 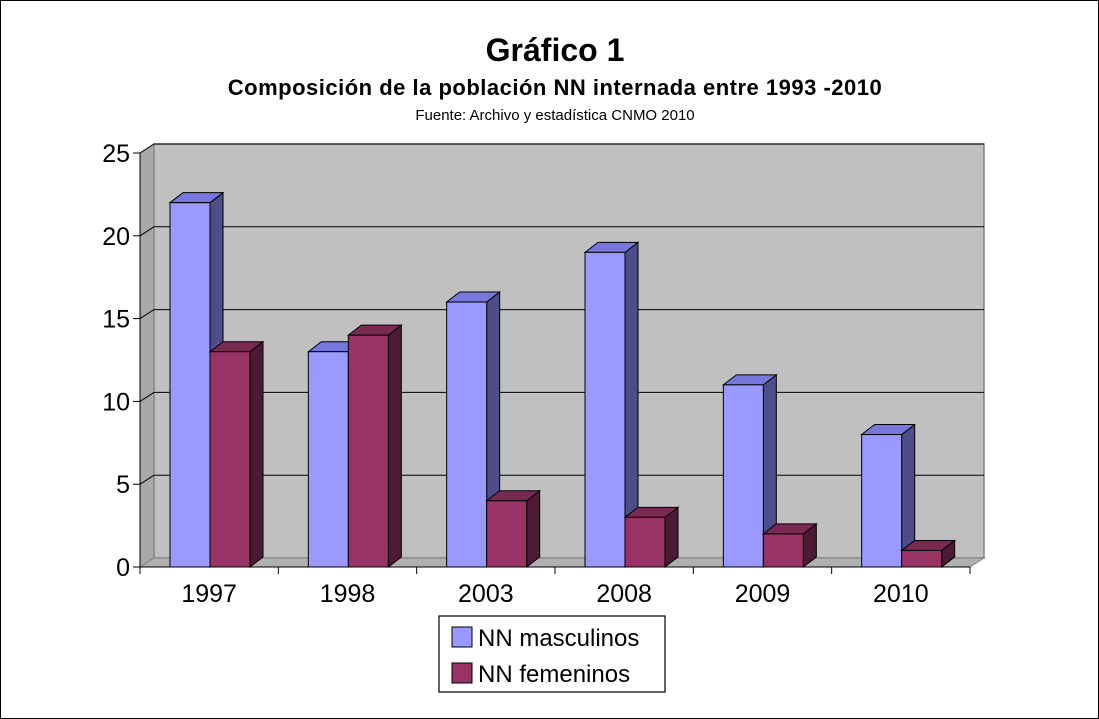 I want to click on x-tick-label: 1998, so click(x=348, y=594).